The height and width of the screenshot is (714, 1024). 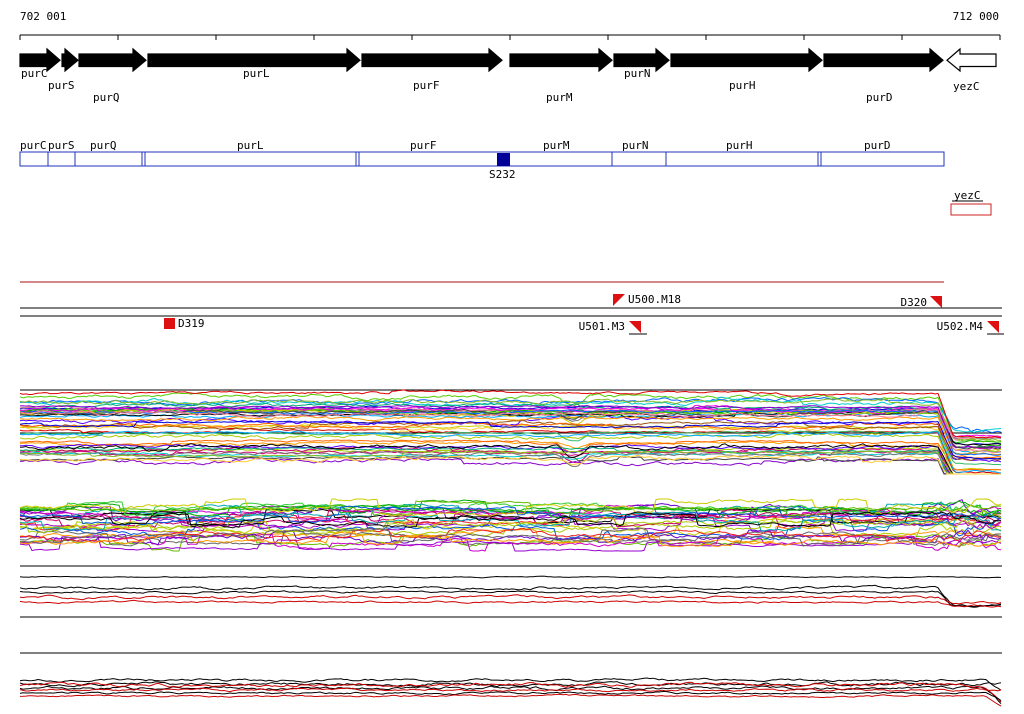 I want to click on gene-label-purQ: purQ, so click(x=106, y=97).